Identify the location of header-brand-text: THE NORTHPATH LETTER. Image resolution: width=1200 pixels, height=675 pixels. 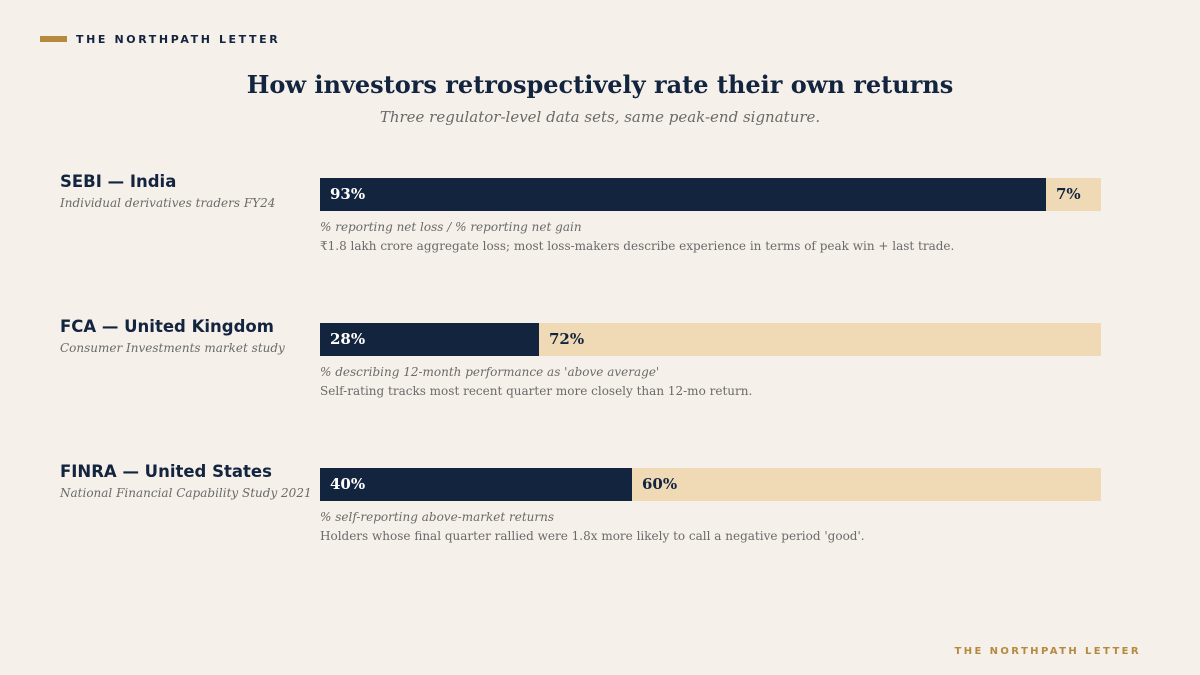
(178, 39).